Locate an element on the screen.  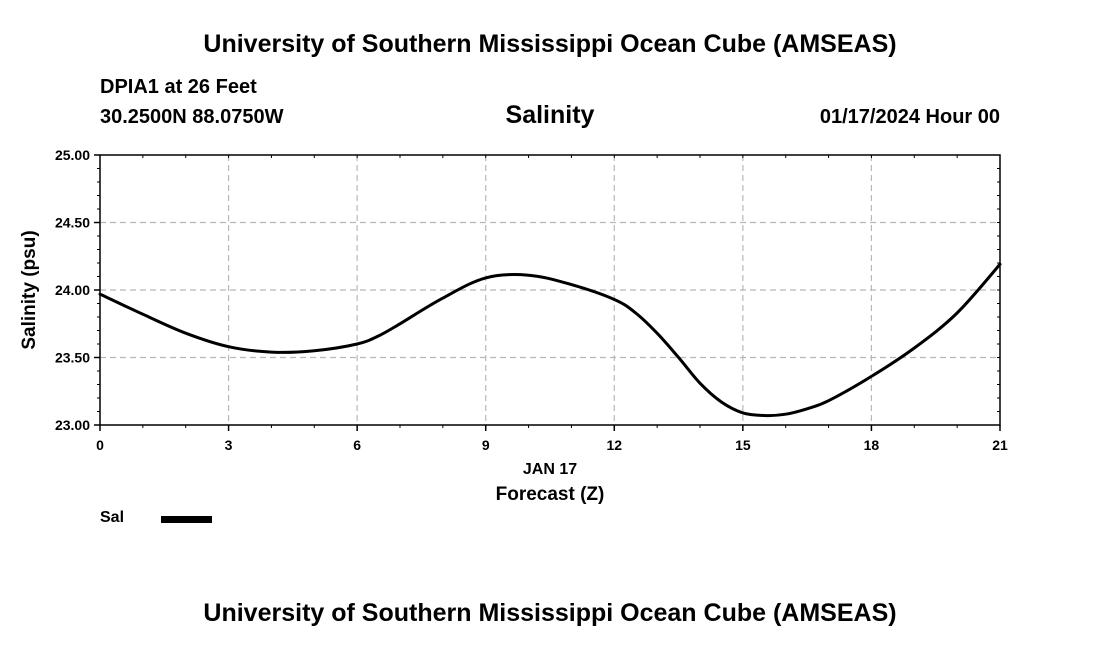
station-name: DPIA1 at 26 Feet is located at coordinates (178, 87).